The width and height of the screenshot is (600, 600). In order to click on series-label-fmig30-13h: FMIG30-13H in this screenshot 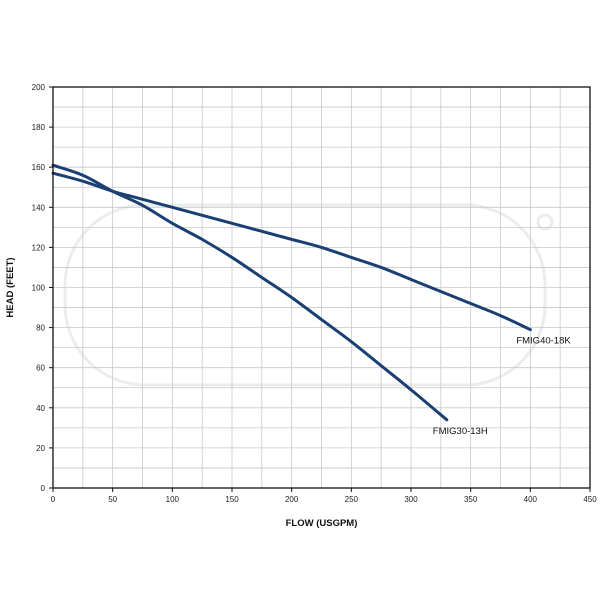, I will do `click(460, 431)`.